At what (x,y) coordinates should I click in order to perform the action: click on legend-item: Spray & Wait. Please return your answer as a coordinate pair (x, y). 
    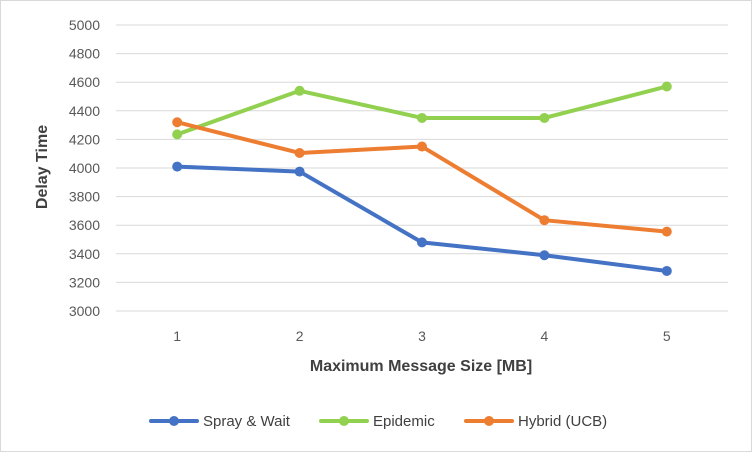
    Looking at the image, I should click on (220, 421).